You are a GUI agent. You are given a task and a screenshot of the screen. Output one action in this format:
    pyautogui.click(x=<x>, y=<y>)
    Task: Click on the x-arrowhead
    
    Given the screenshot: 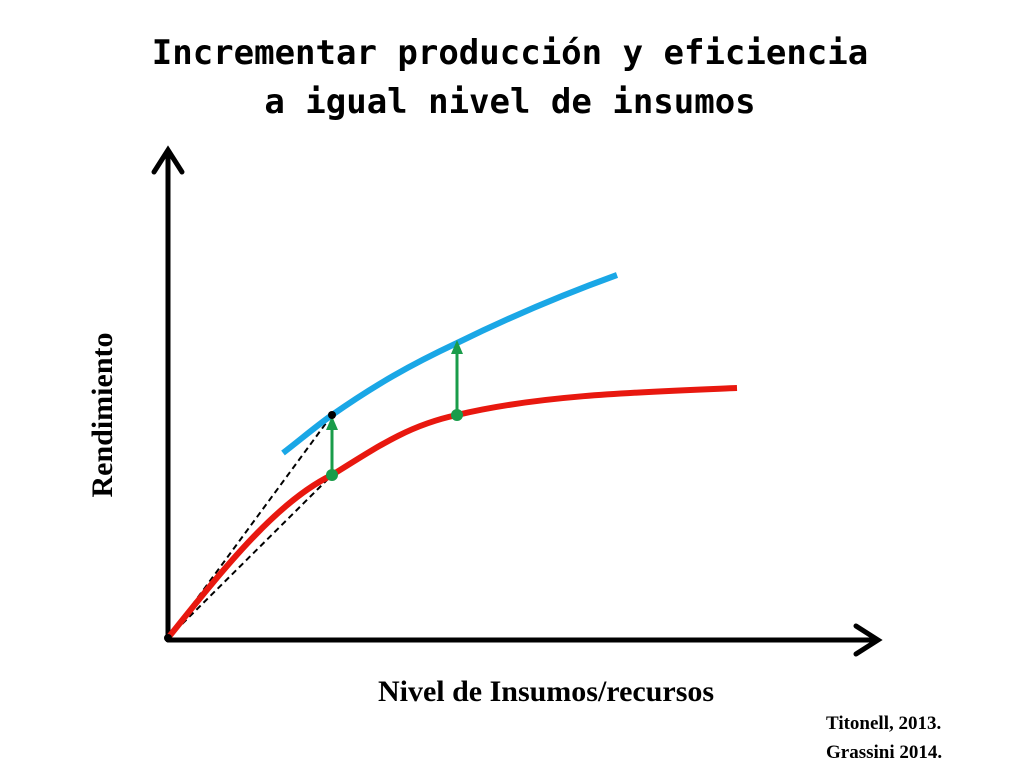 What is the action you would take?
    pyautogui.click(x=868, y=640)
    